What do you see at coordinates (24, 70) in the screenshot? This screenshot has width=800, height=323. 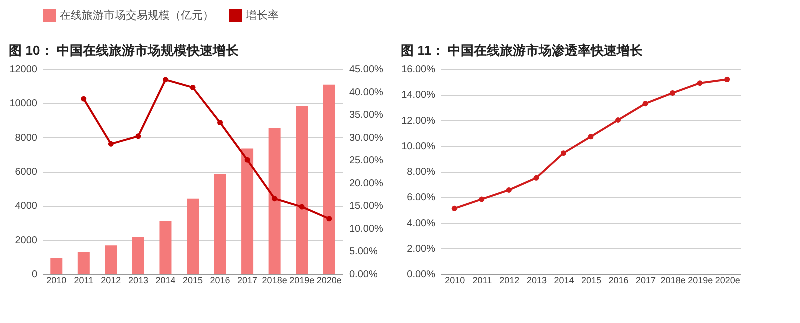 I see `y-tick-label: 12000` at bounding box center [24, 70].